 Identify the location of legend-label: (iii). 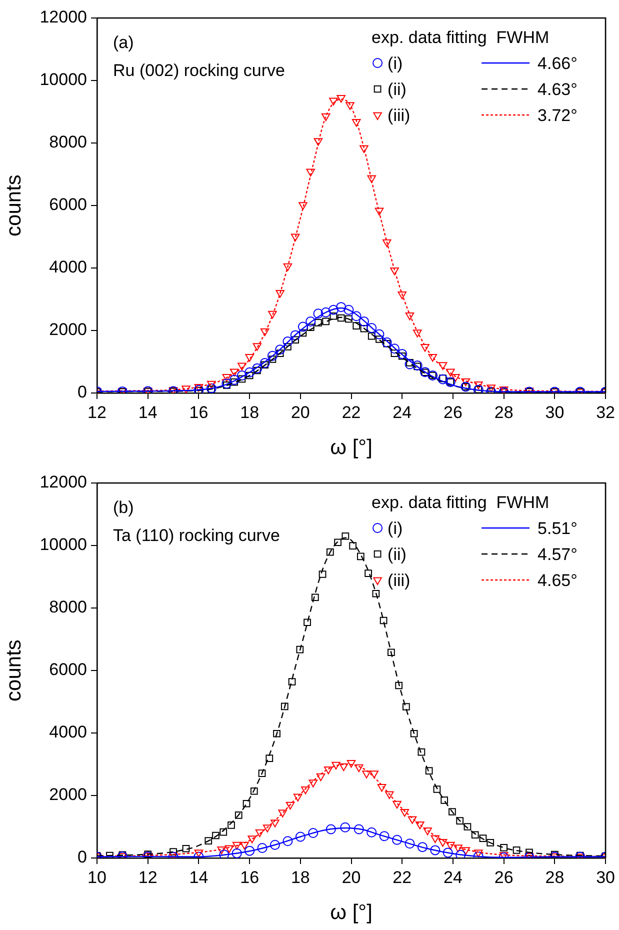
(399, 580).